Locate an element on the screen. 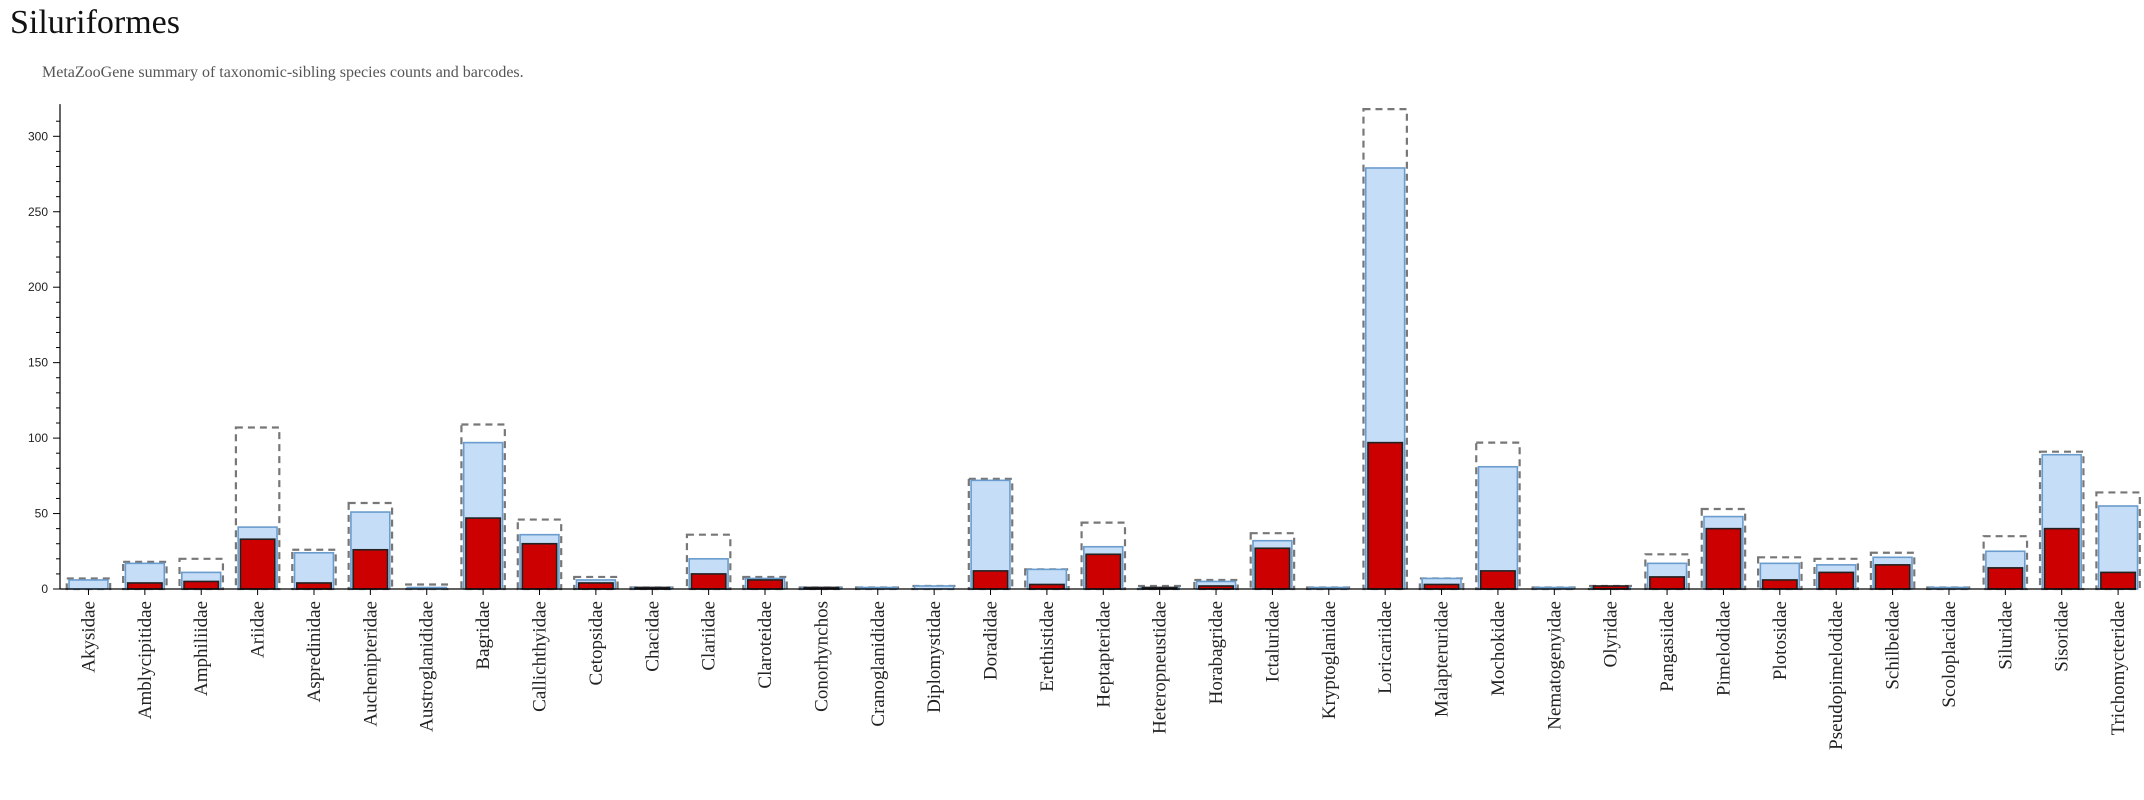 This screenshot has height=800, width=2144. x-tick-label: Pseudopimelodidae is located at coordinates (1836, 675).